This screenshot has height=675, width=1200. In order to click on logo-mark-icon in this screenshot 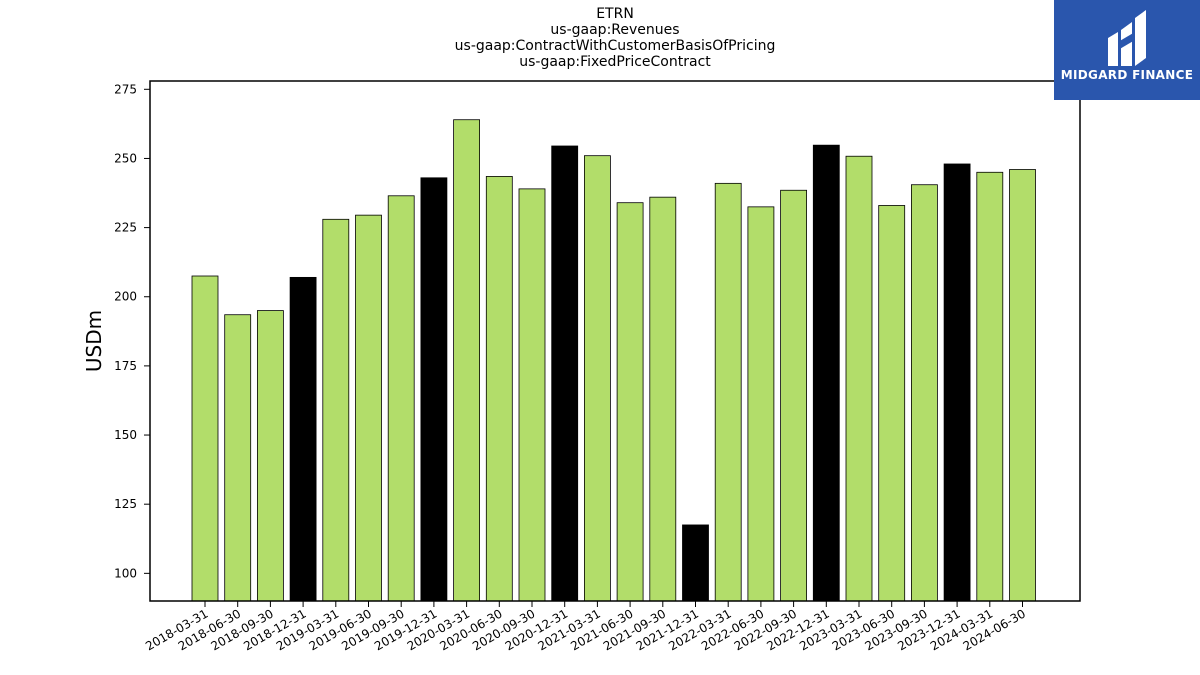, I will do `click(1127, 38)`.